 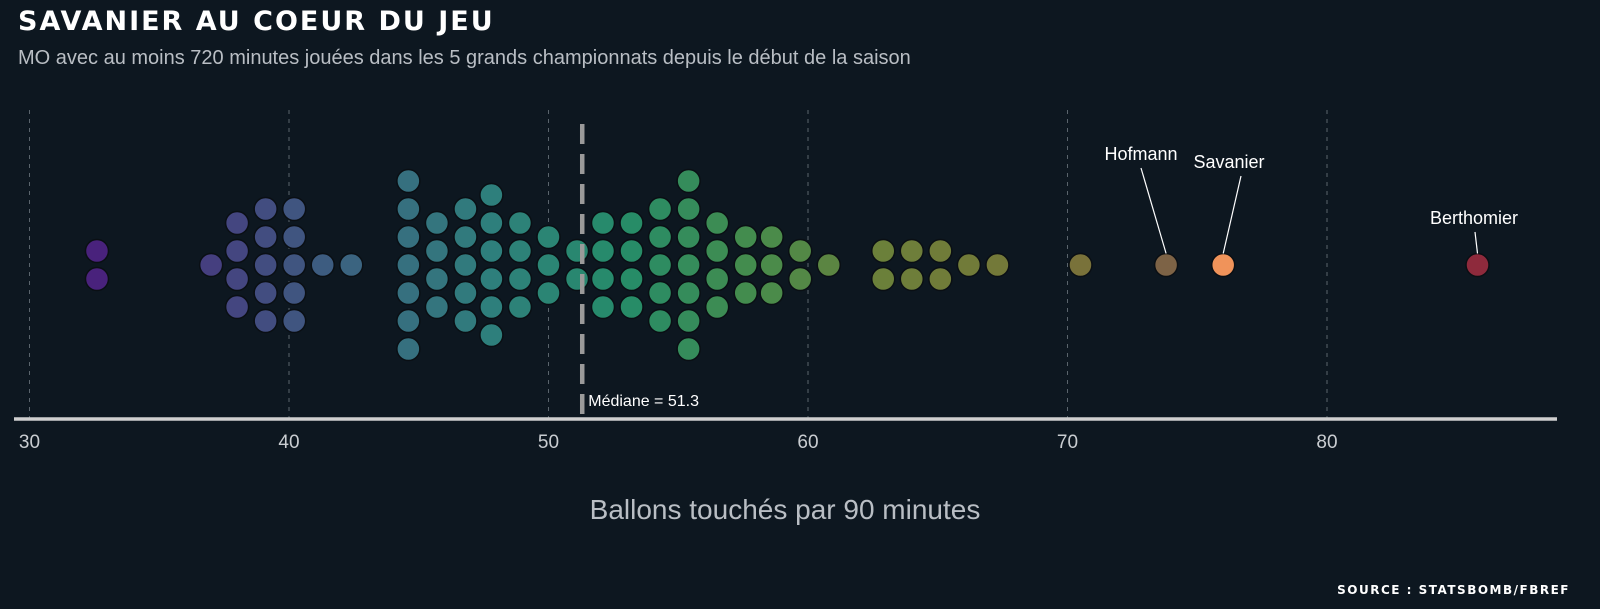 I want to click on x-tick-label: 40, so click(x=288, y=442).